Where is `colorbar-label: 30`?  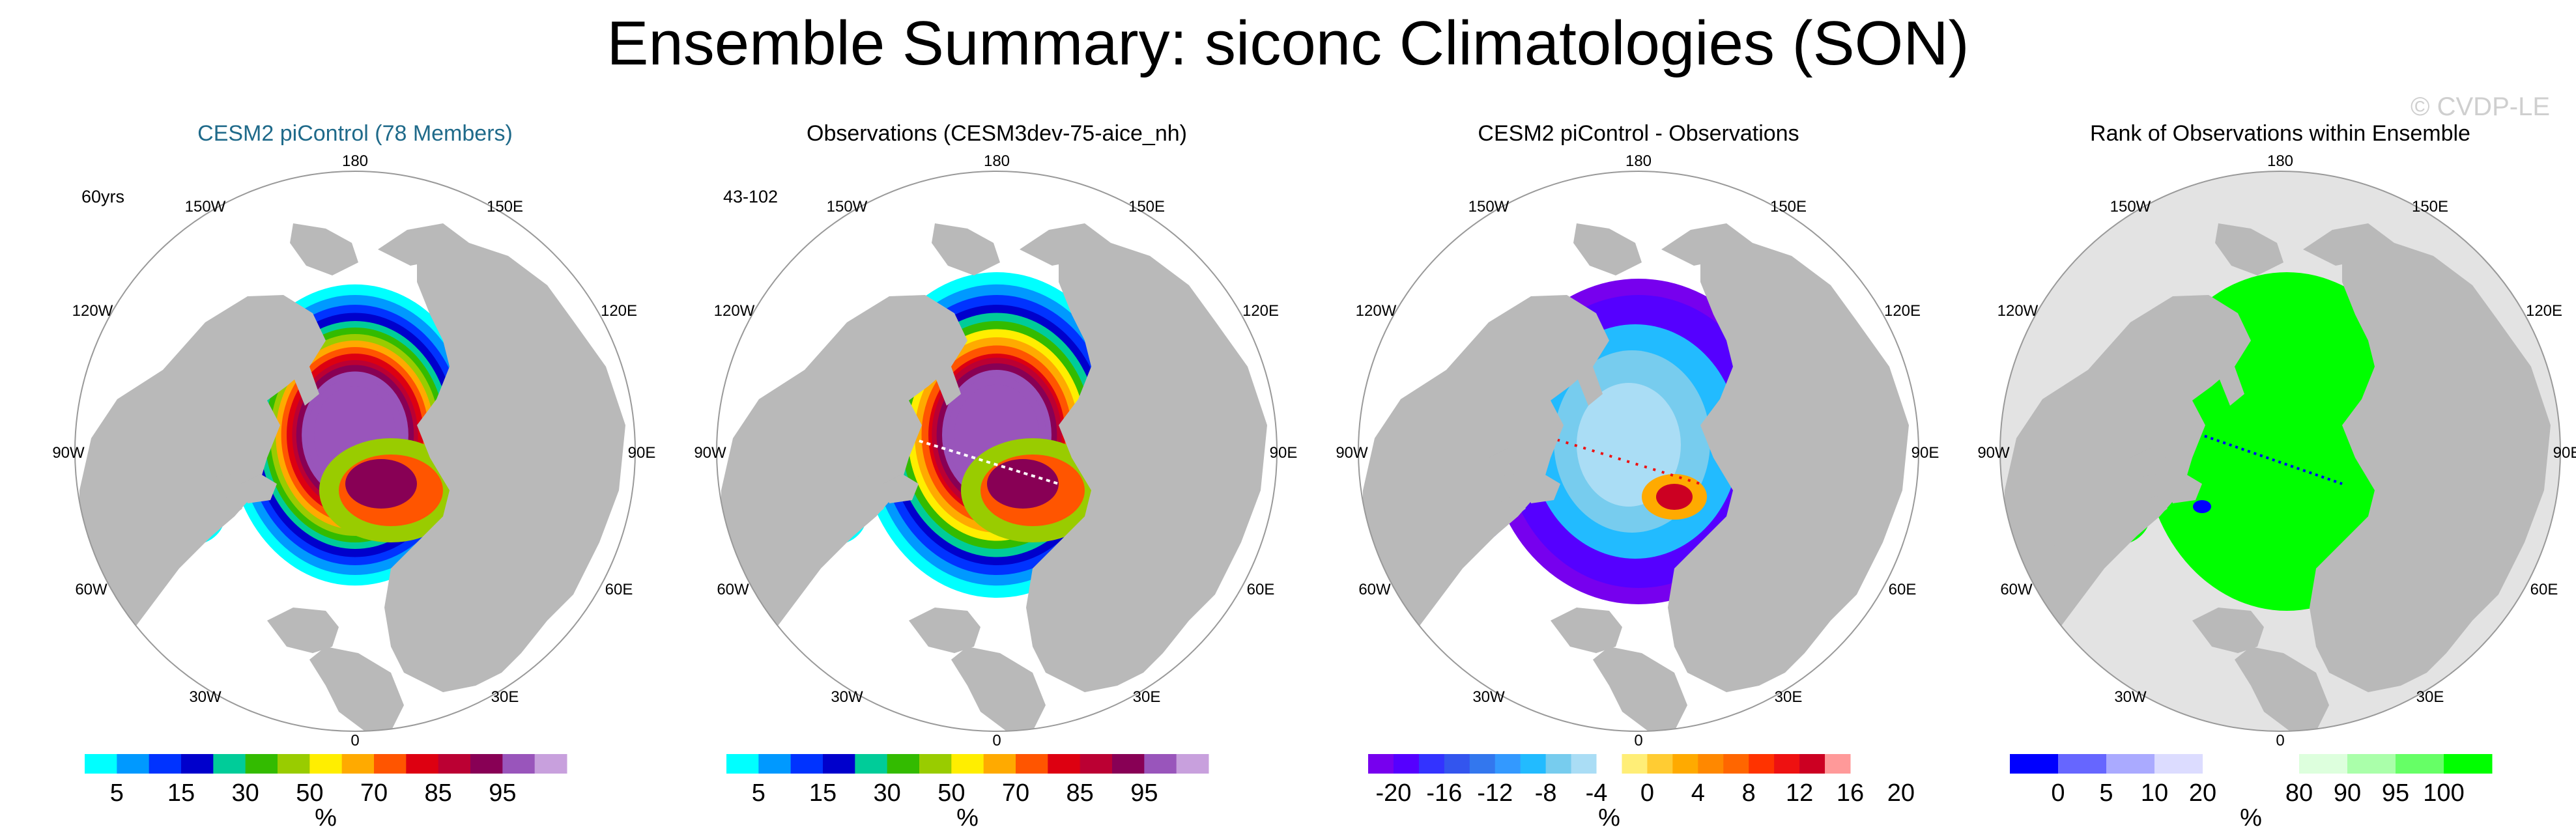
colorbar-label: 30 is located at coordinates (887, 793).